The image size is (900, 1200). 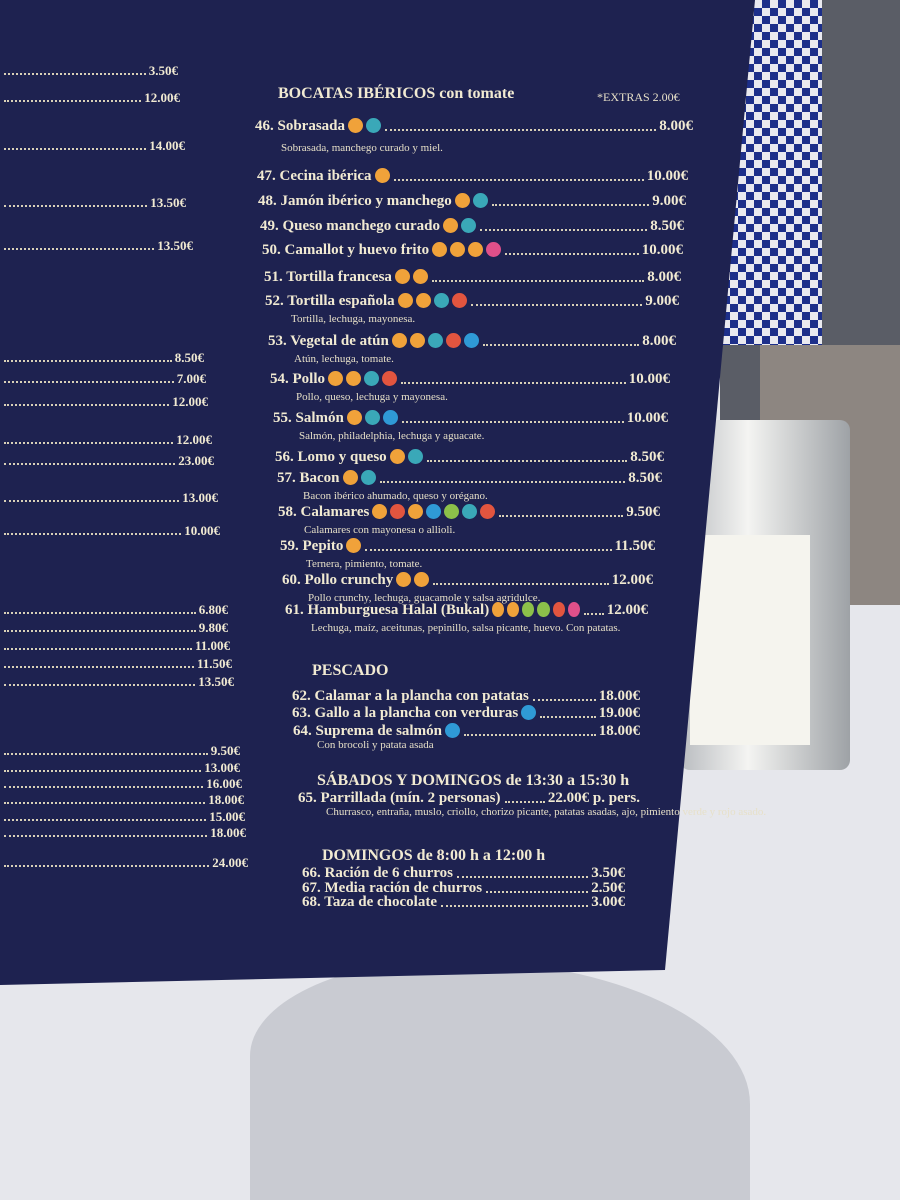 I want to click on partial-item: 9.50€, so click(x=120, y=751).